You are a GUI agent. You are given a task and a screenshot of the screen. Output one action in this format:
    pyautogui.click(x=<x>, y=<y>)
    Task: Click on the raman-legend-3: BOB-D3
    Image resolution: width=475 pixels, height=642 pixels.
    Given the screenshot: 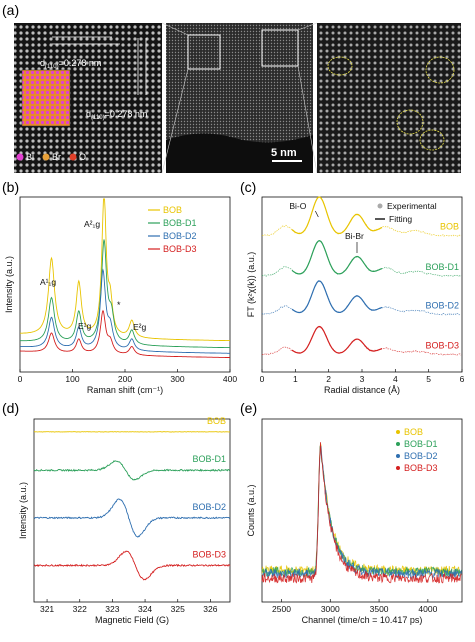 What is the action you would take?
    pyautogui.click(x=180, y=249)
    